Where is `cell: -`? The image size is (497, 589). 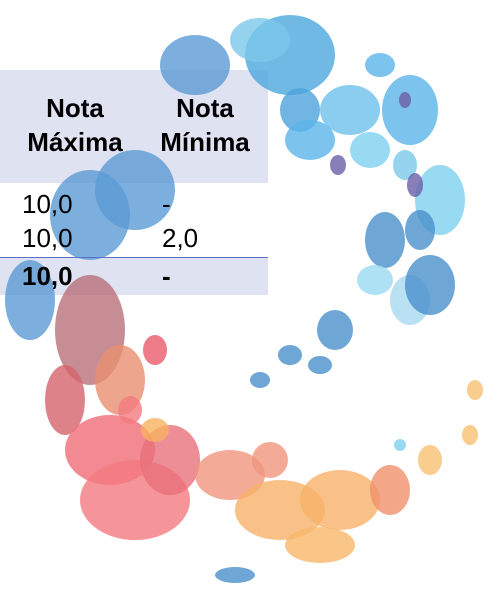 cell: - is located at coordinates (166, 204).